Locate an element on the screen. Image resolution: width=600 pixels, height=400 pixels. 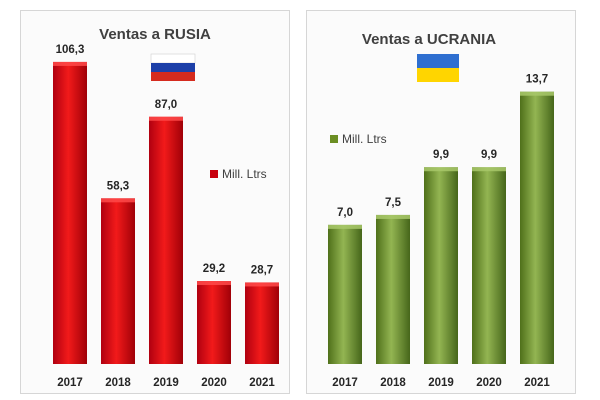
data-label-2020: 29,2 is located at coordinates (214, 269).